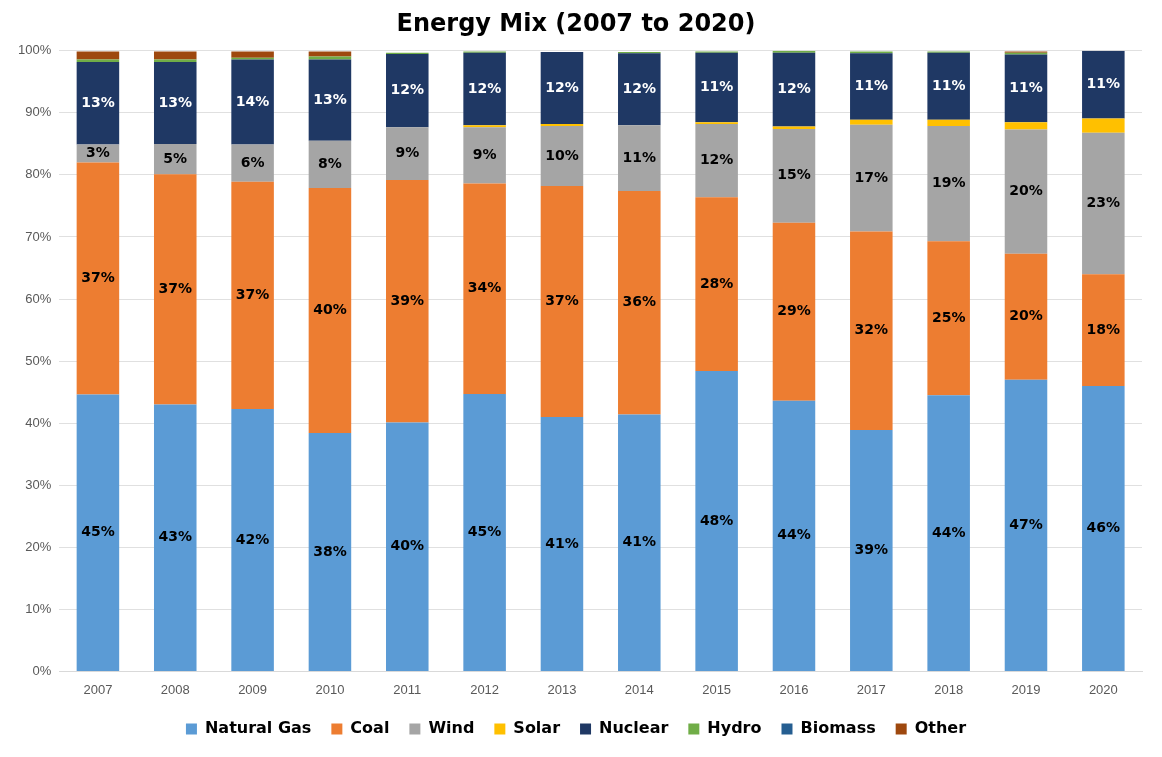 The width and height of the screenshot is (1162, 757). What do you see at coordinates (717, 689) in the screenshot?
I see `x-tick-label: 2015` at bounding box center [717, 689].